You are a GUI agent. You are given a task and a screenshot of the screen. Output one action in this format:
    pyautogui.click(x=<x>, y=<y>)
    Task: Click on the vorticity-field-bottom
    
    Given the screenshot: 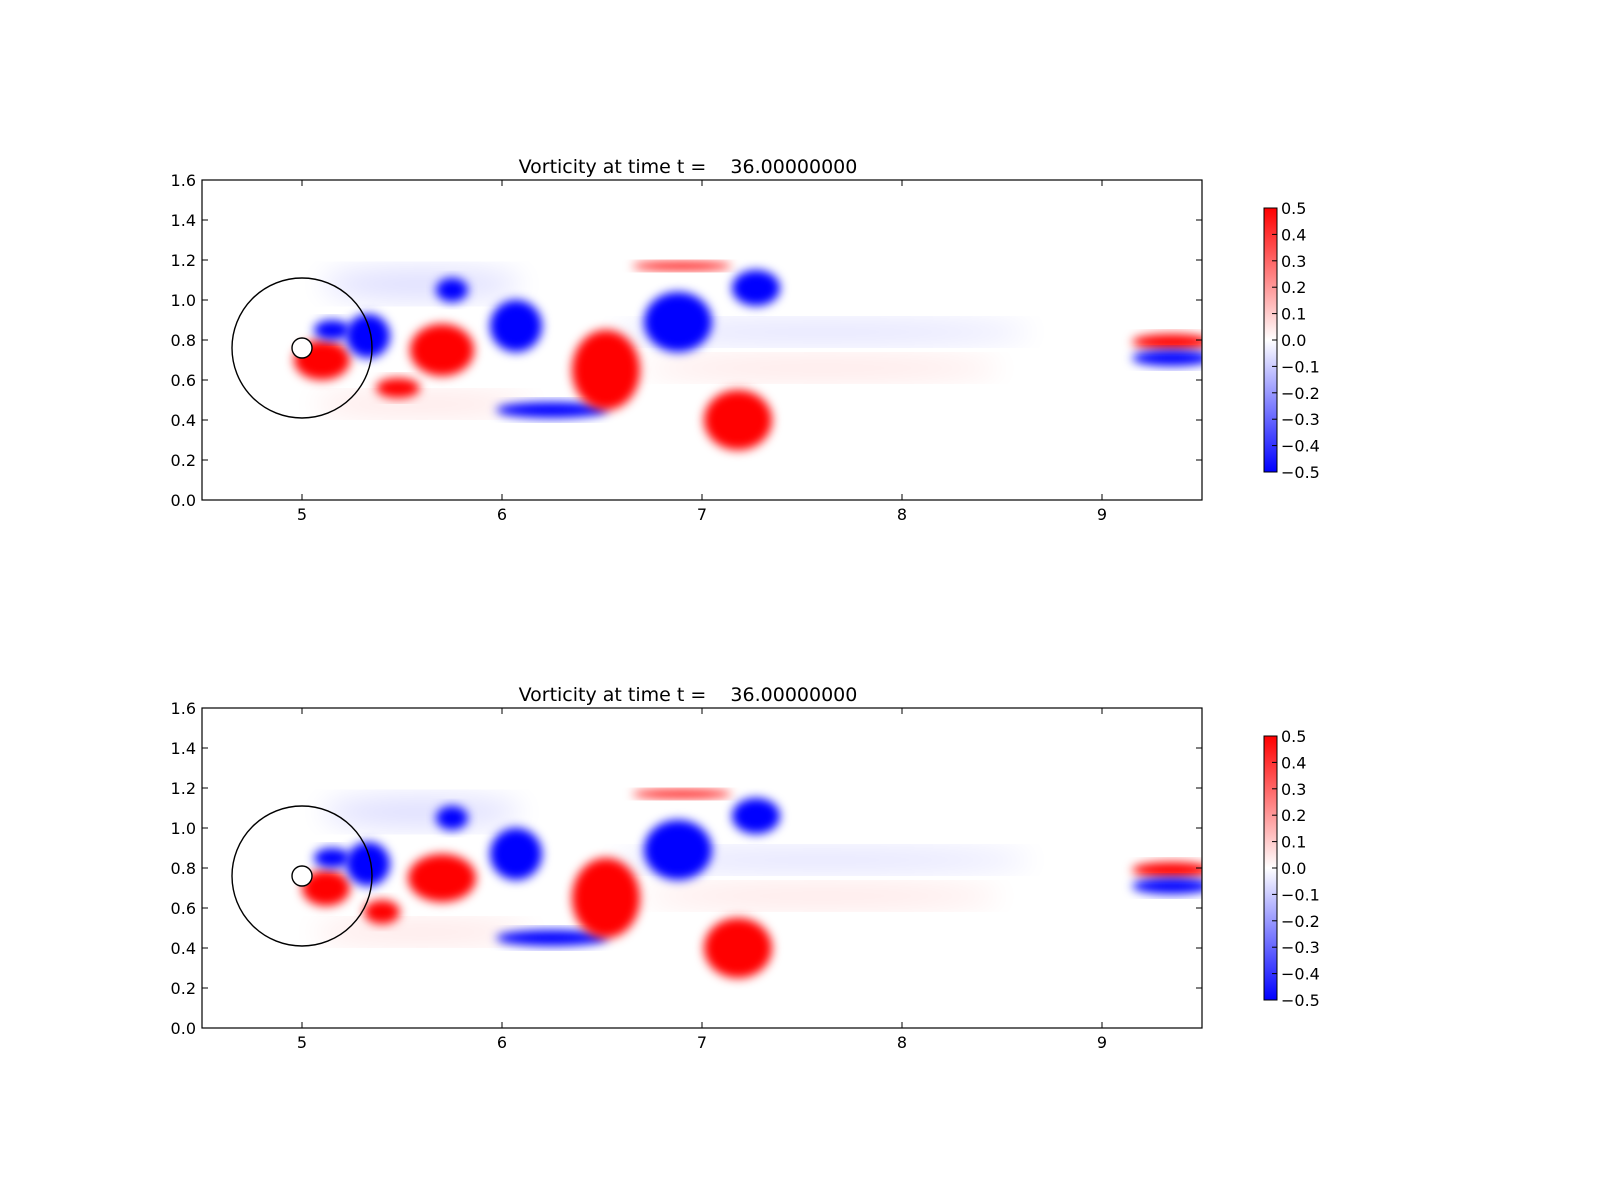 What is the action you would take?
    pyautogui.click(x=716, y=884)
    